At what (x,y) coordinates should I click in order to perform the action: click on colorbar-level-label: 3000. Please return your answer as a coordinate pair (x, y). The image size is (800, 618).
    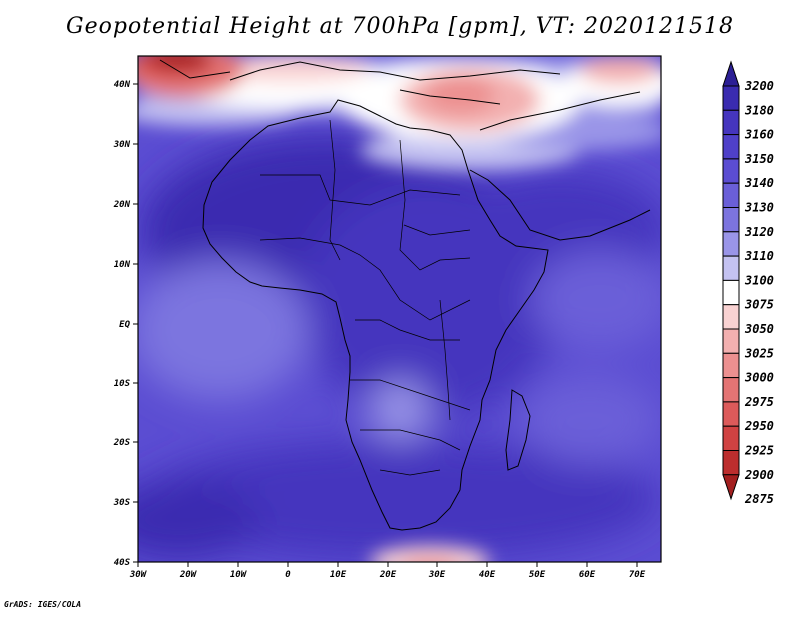
    Looking at the image, I should click on (759, 378).